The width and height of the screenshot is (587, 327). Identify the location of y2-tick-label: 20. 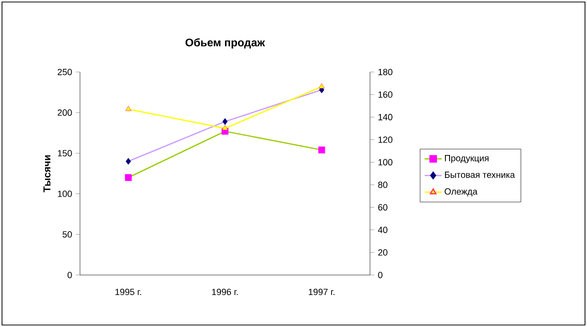
(383, 252).